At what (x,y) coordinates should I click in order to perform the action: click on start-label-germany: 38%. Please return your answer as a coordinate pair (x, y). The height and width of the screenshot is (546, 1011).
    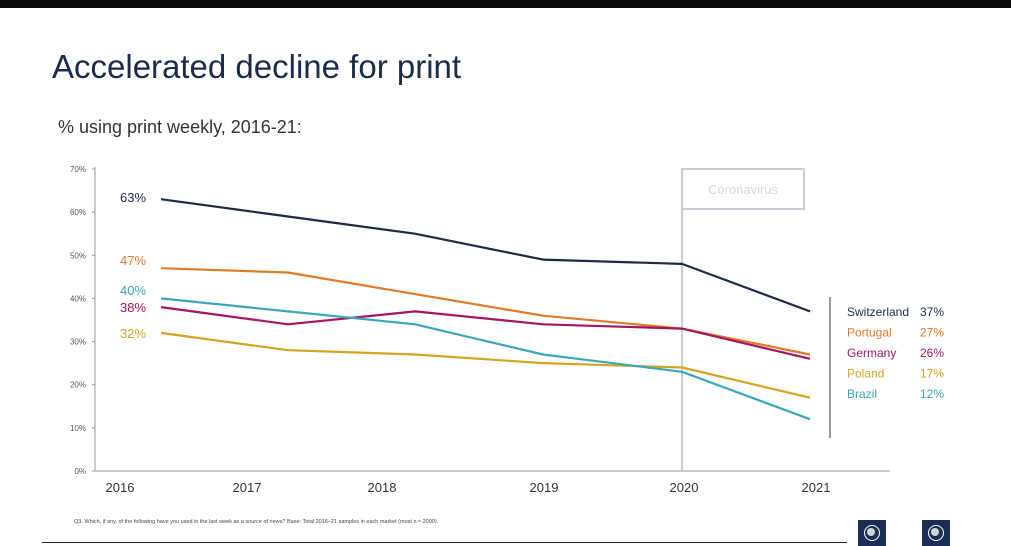
    Looking at the image, I should click on (133, 307).